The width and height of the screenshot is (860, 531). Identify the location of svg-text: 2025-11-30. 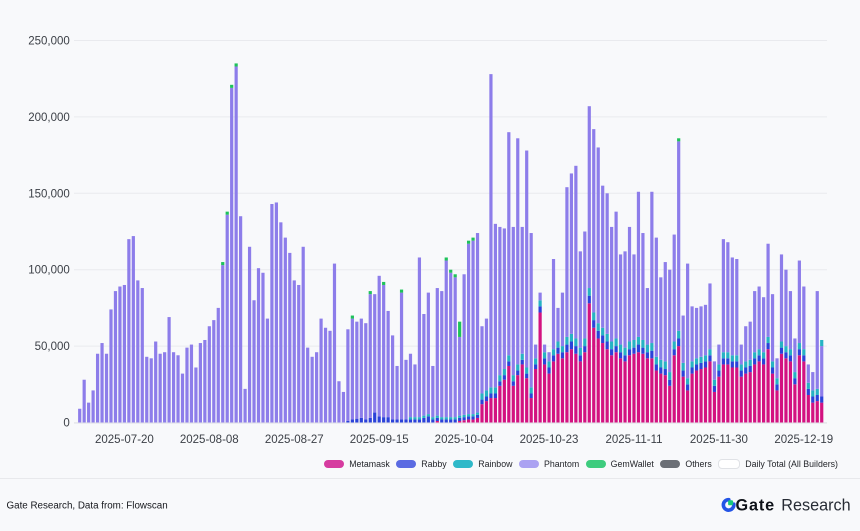
(719, 440).